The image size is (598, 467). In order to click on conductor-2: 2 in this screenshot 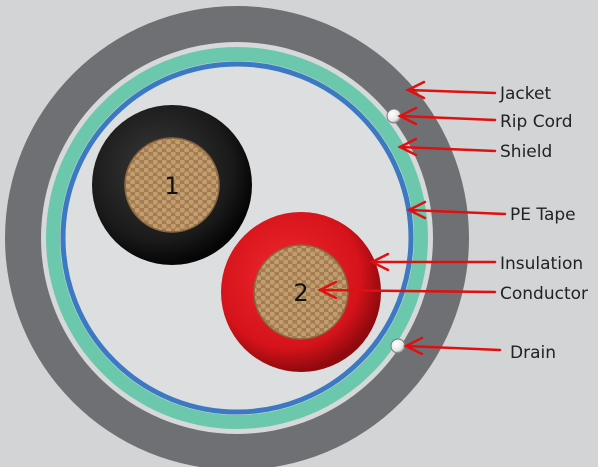, I will do `click(301, 292)`.